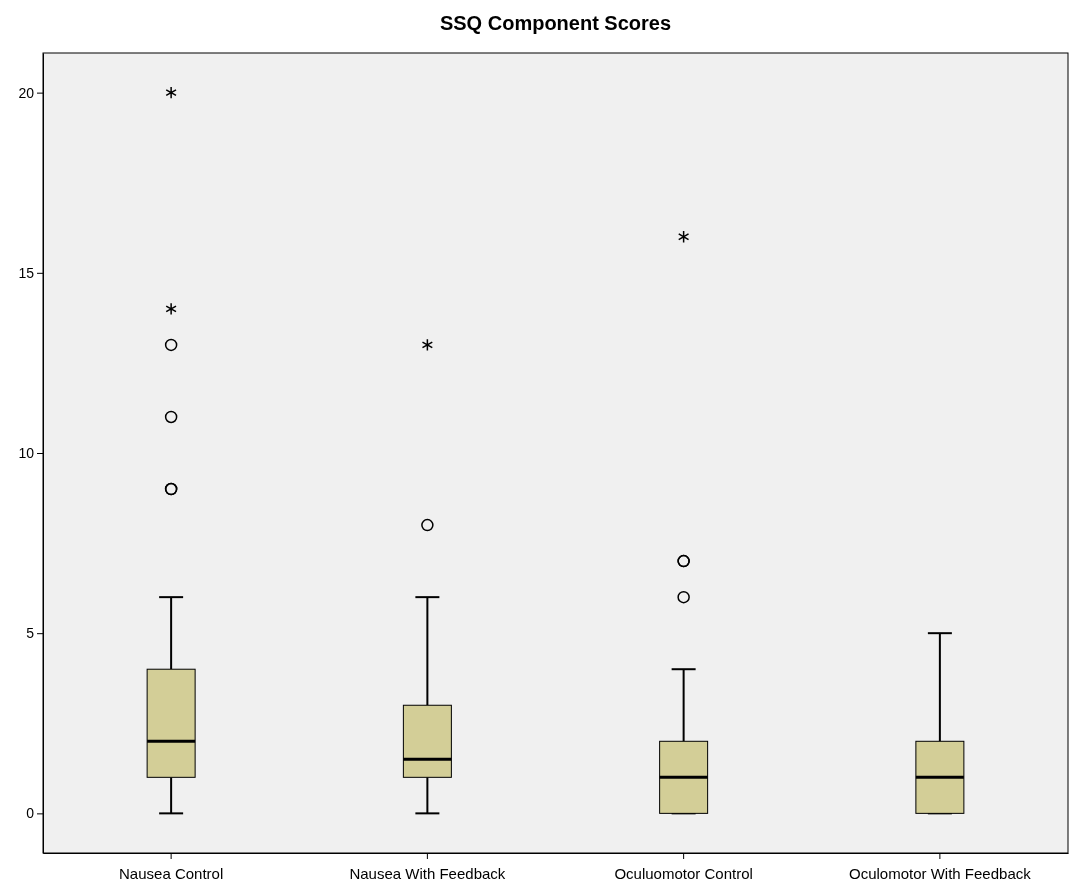 This screenshot has height=890, width=1070. What do you see at coordinates (30, 813) in the screenshot?
I see `y-tick-label: 0` at bounding box center [30, 813].